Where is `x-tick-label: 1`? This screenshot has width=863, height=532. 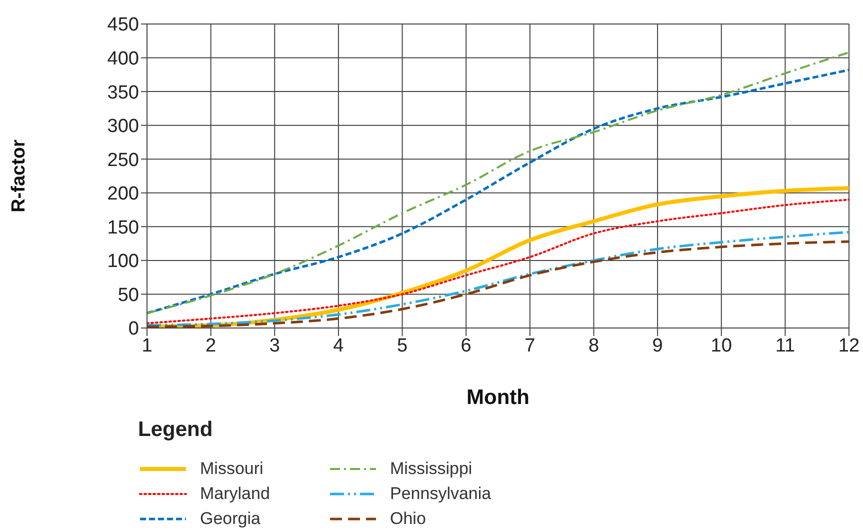
x-tick-label: 1 is located at coordinates (147, 345).